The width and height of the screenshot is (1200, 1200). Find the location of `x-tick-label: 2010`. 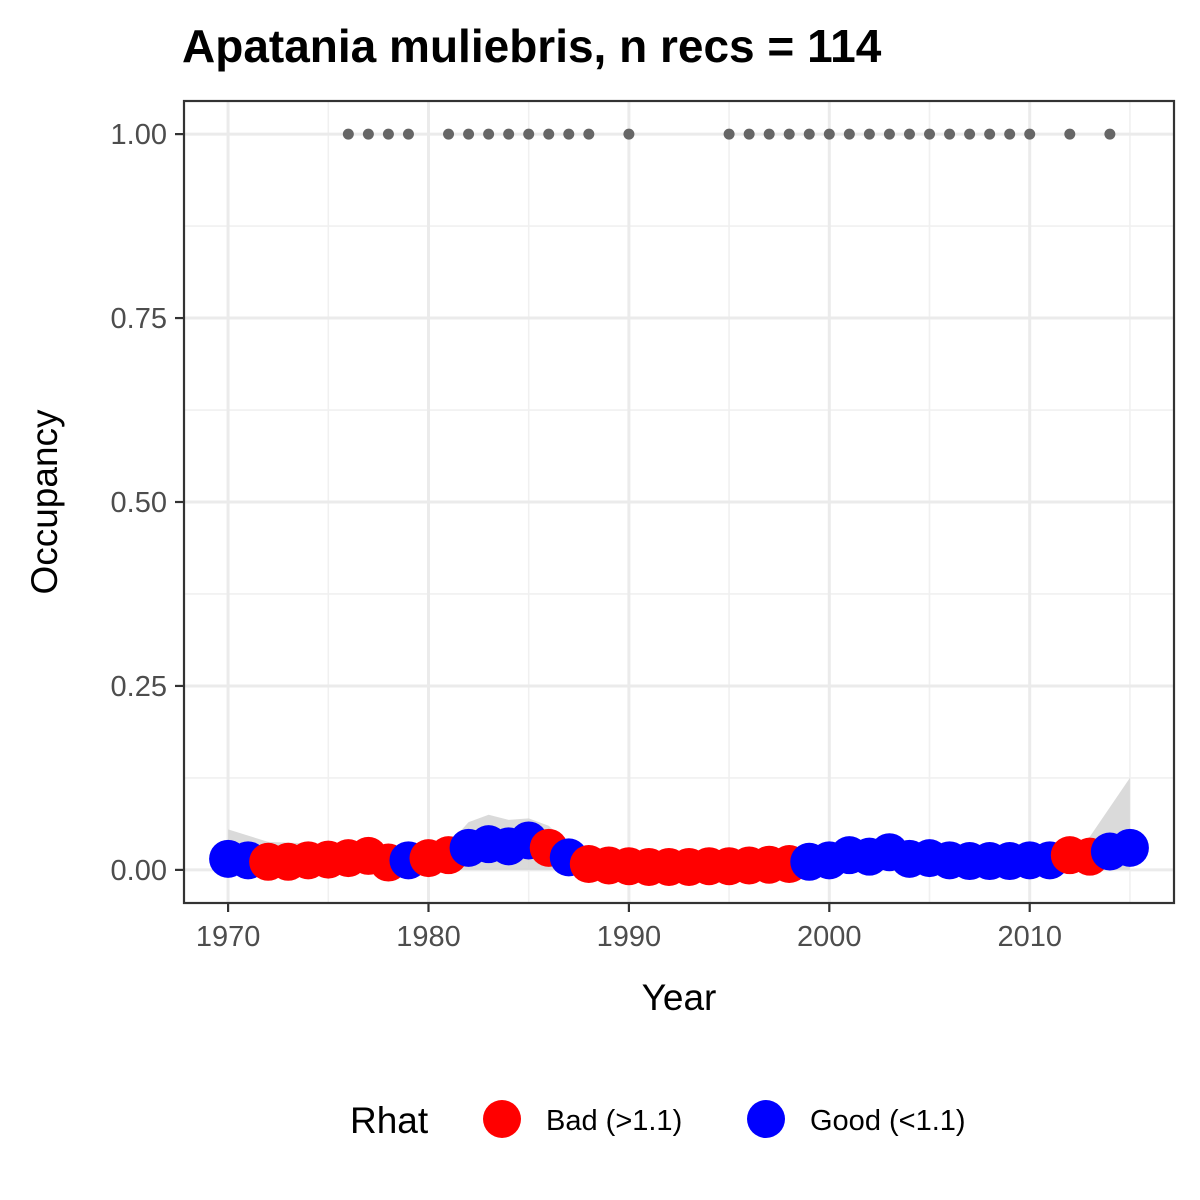

x-tick-label: 2010 is located at coordinates (1029, 937).